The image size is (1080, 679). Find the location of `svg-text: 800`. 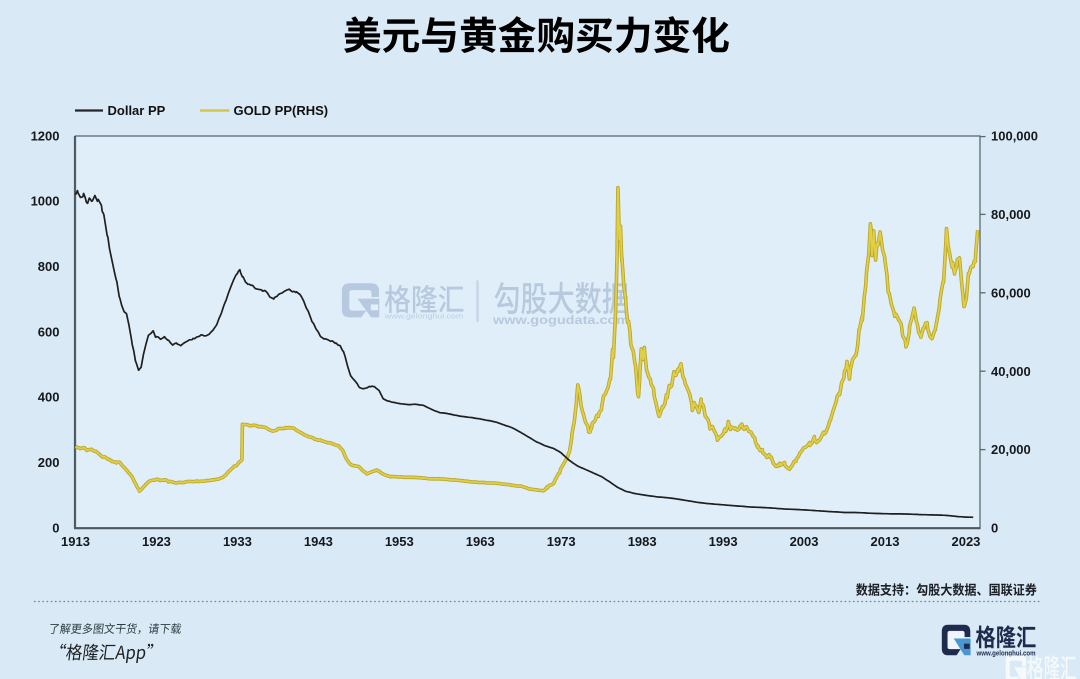

svg-text: 800 is located at coordinates (49, 266).